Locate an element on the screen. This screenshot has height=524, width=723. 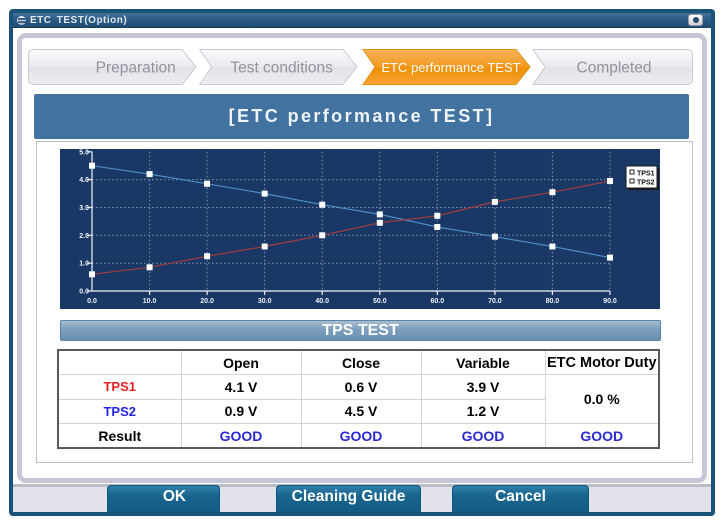
svg-text: 5.0 is located at coordinates (84, 152).